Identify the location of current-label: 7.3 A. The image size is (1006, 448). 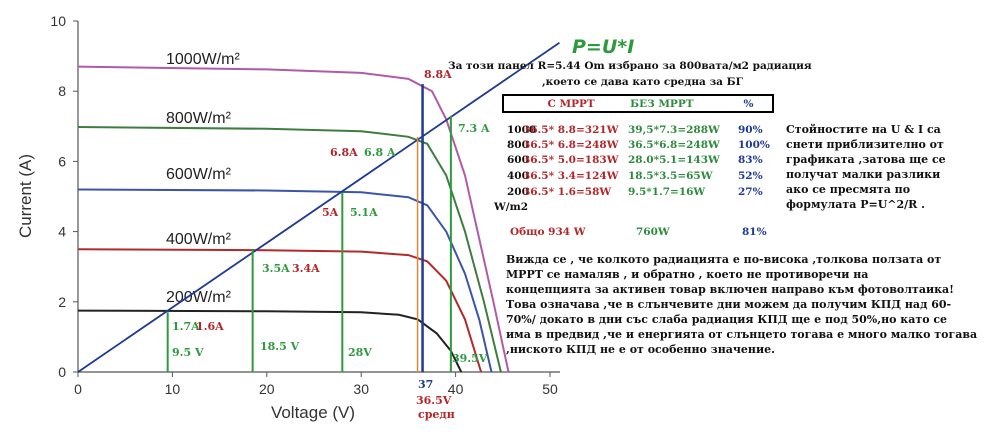
(474, 128).